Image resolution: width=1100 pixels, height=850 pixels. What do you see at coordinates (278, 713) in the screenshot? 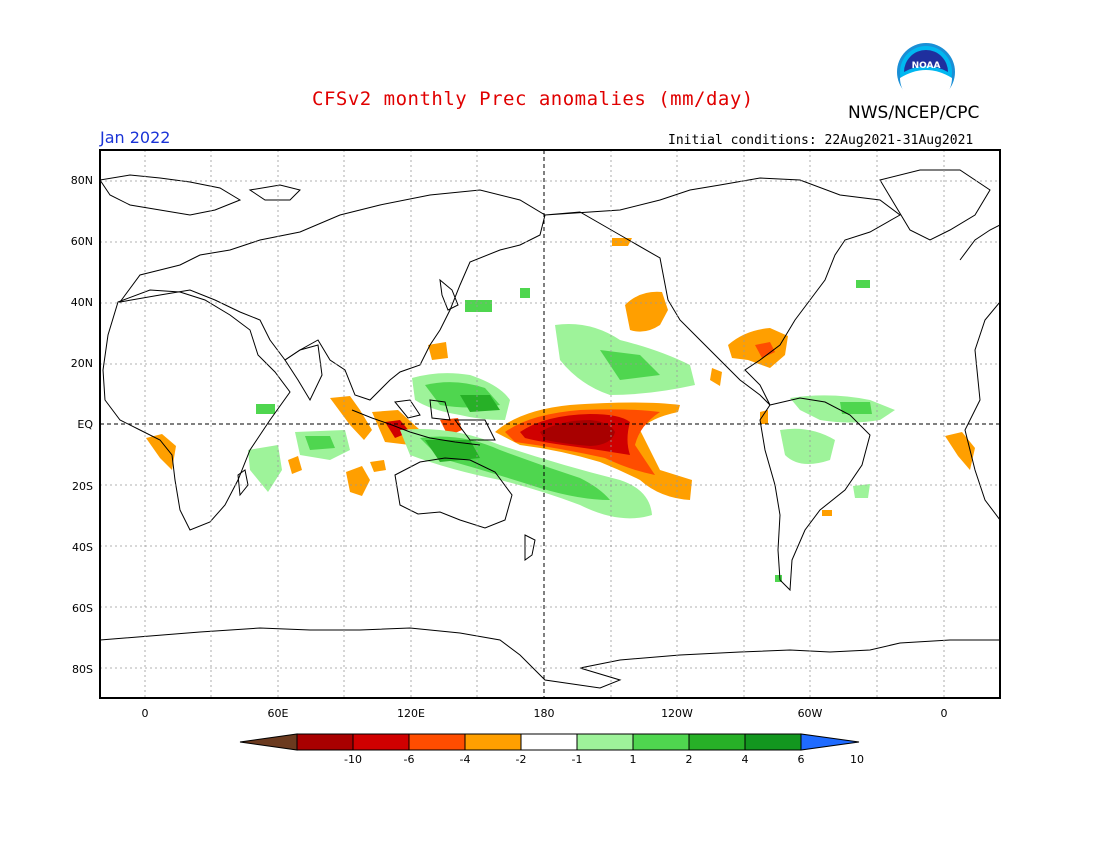
I see `lon-label: 60E` at bounding box center [278, 713].